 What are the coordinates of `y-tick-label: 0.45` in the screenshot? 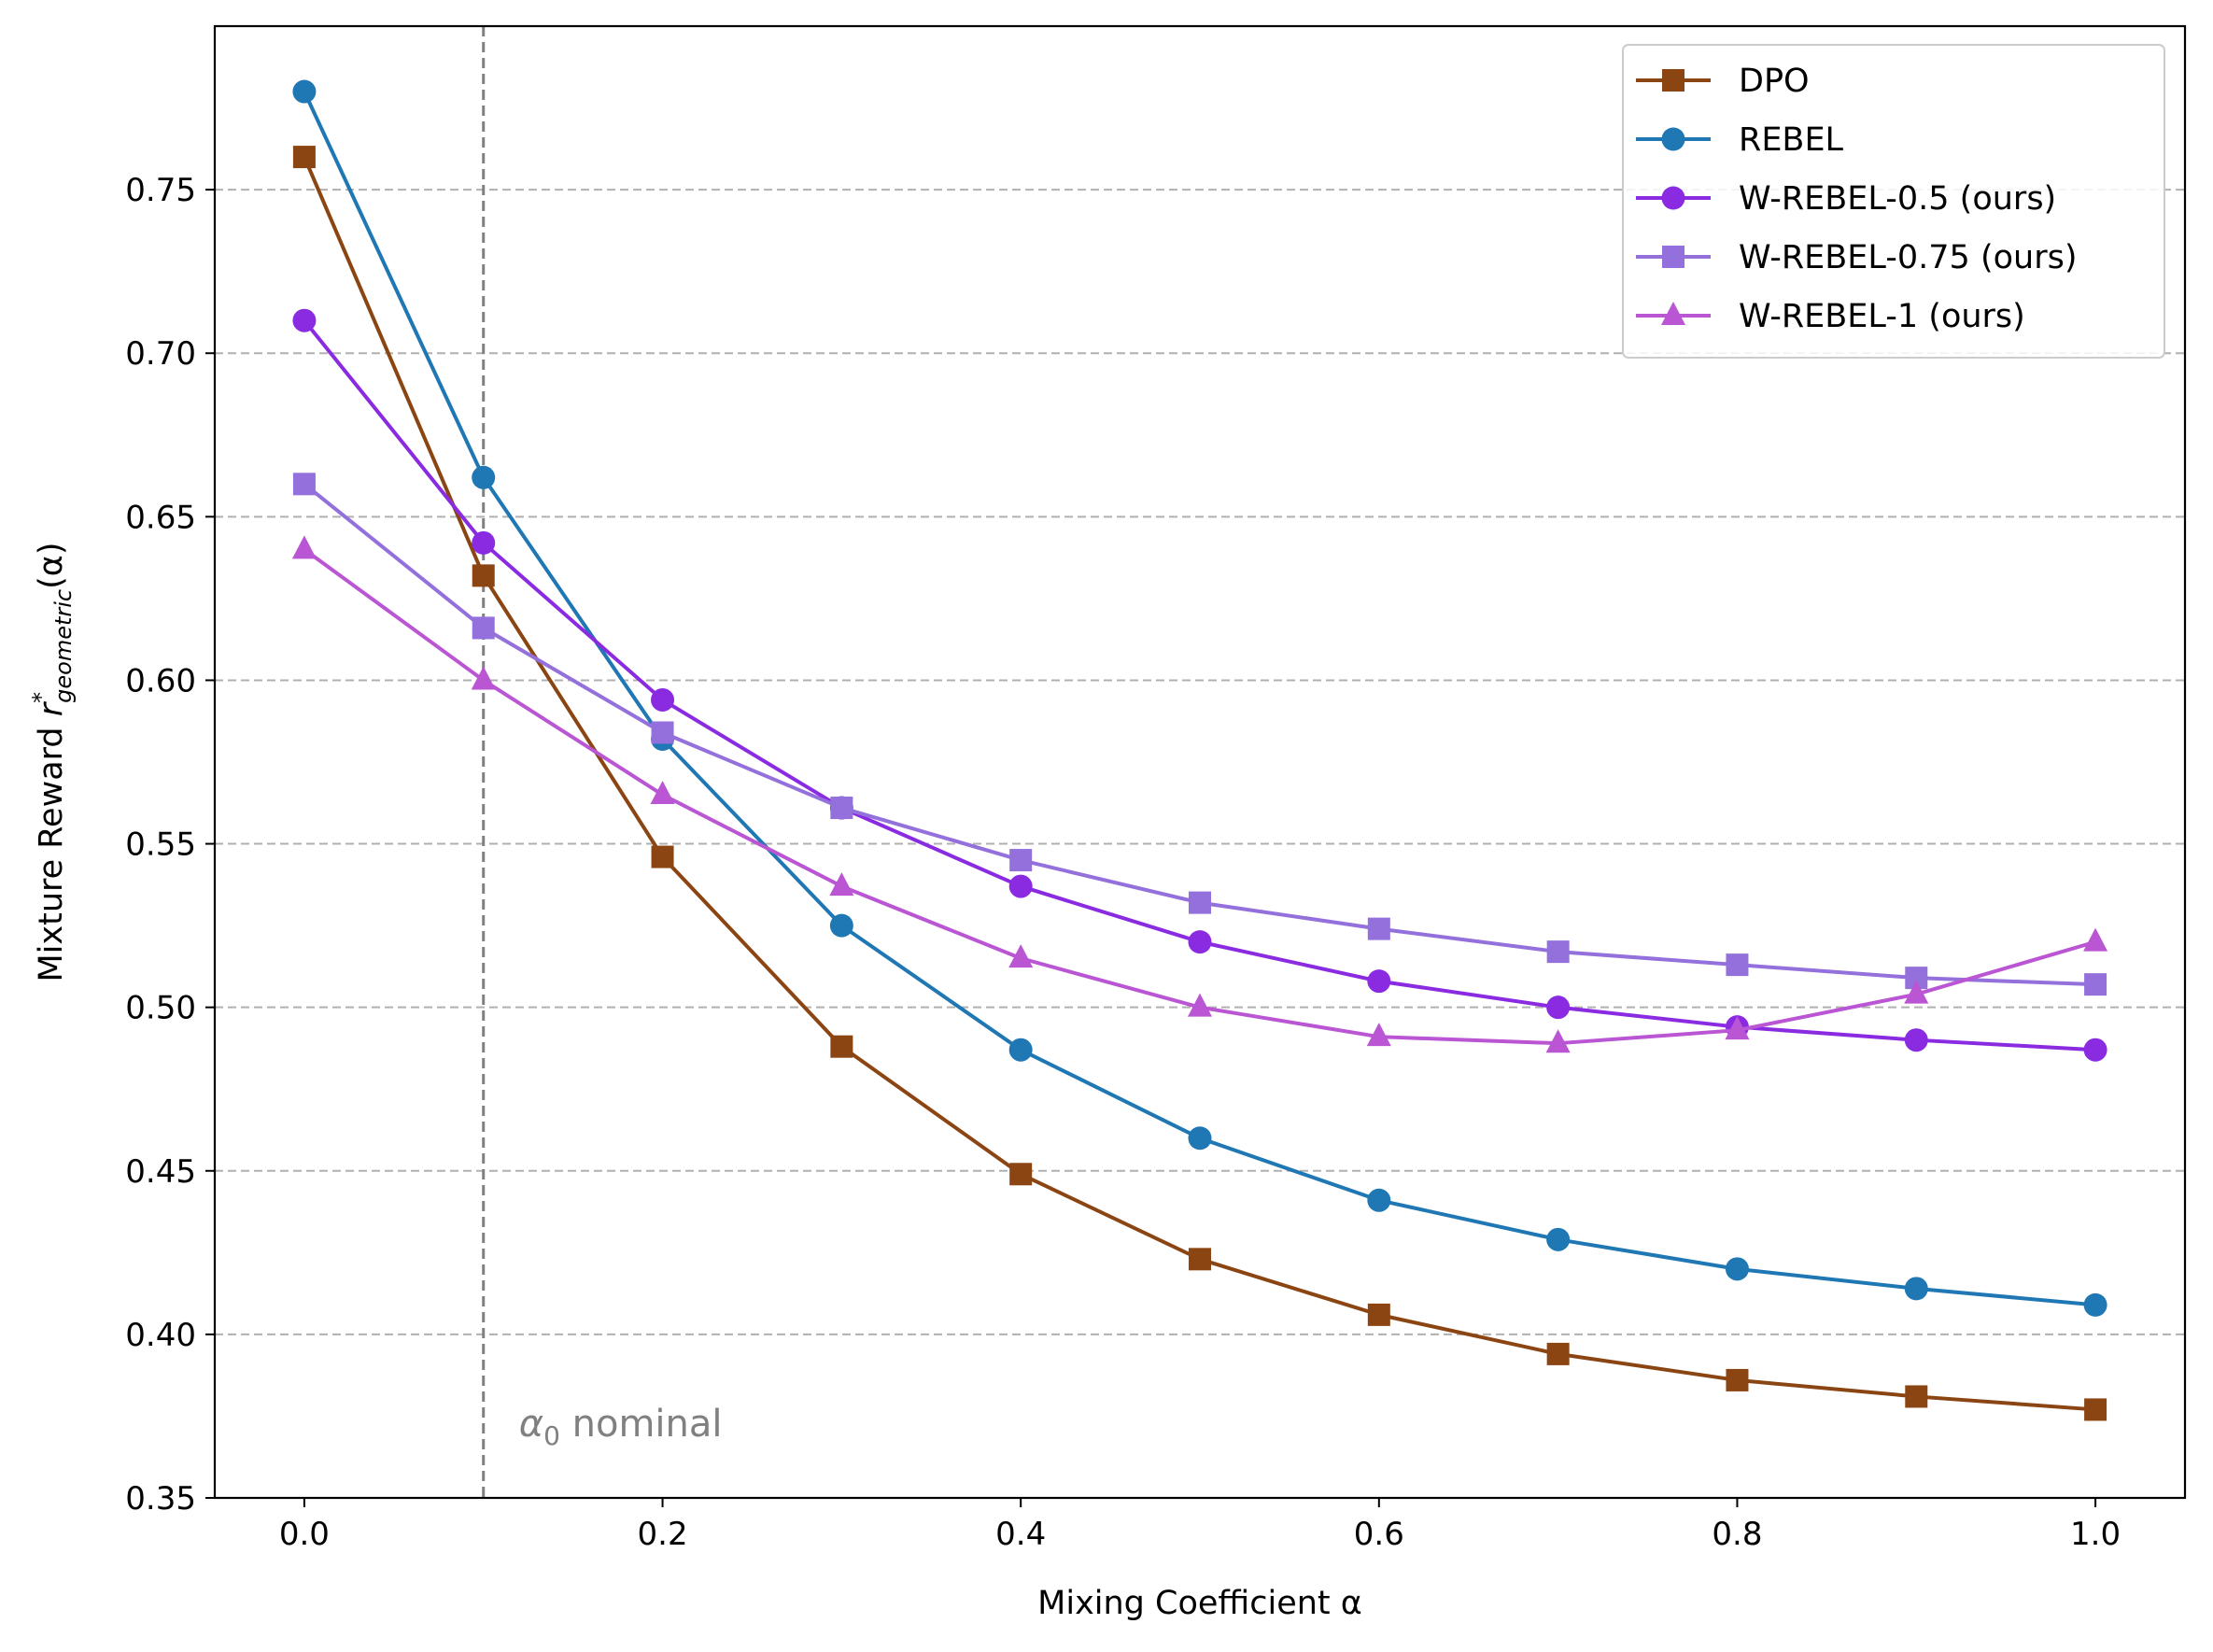 It's located at (161, 1172).